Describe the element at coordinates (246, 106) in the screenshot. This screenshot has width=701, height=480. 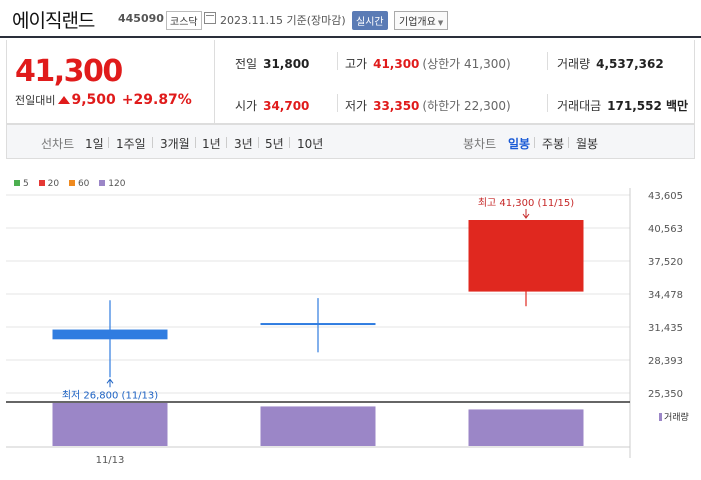
I see `stat-label: 시가` at that location.